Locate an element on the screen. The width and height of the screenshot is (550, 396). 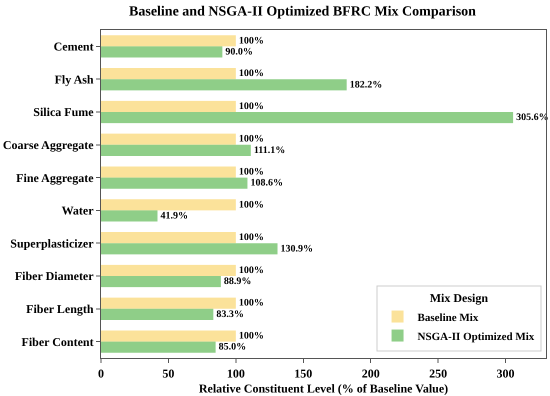
legend-title: Mix Design is located at coordinates (459, 298).